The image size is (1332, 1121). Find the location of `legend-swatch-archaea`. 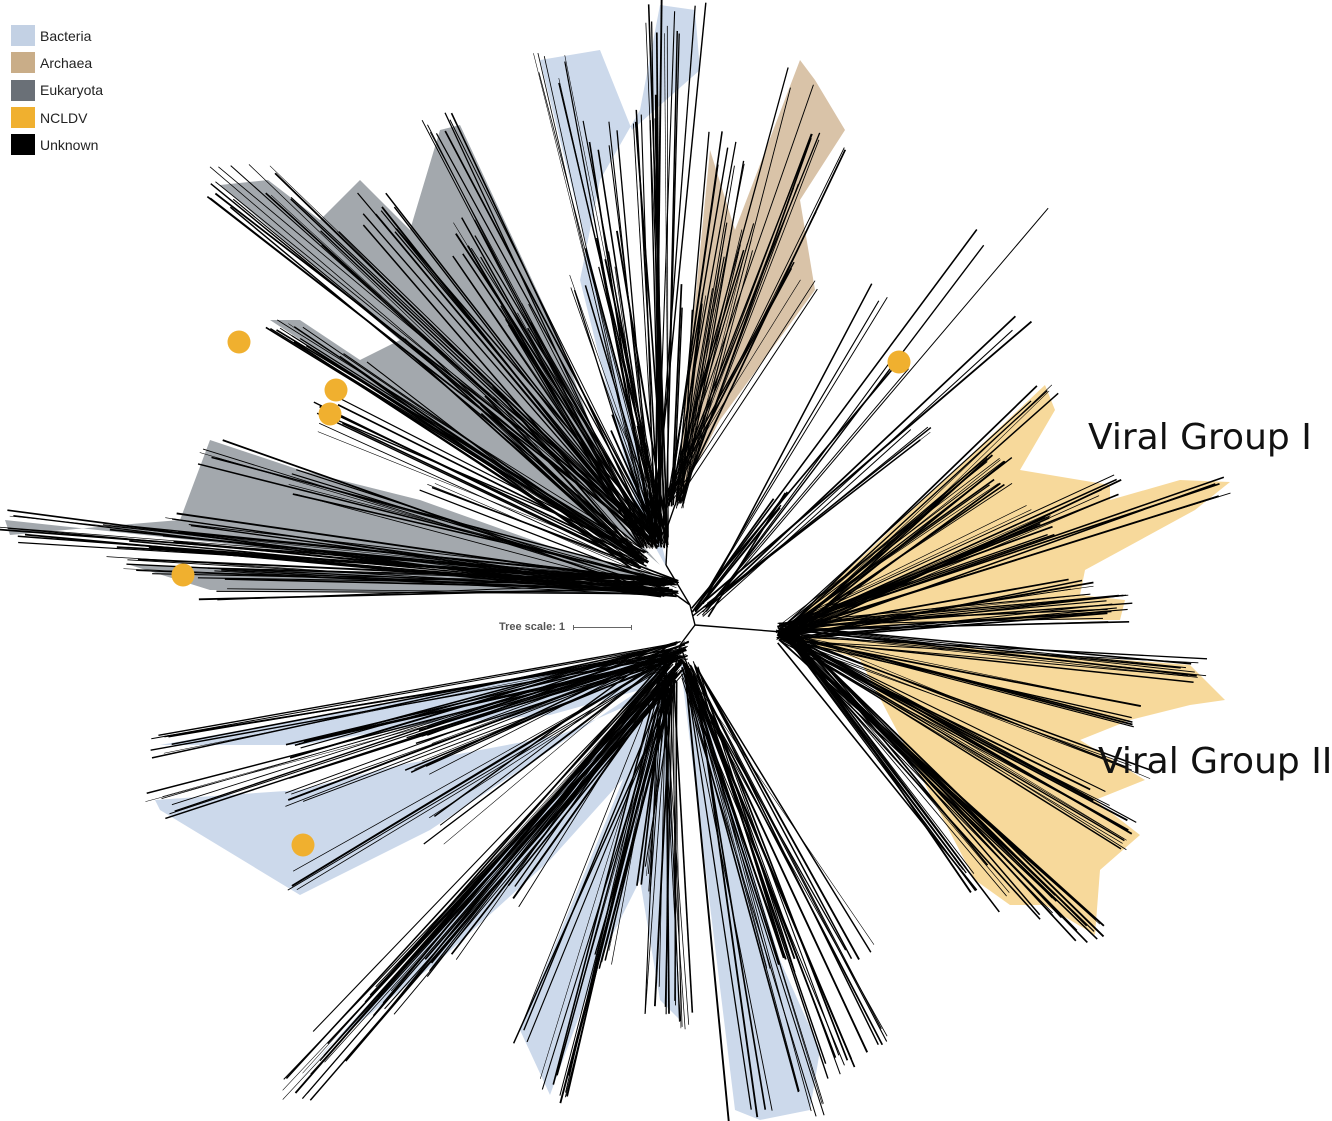

legend-swatch-archaea is located at coordinates (23, 63).